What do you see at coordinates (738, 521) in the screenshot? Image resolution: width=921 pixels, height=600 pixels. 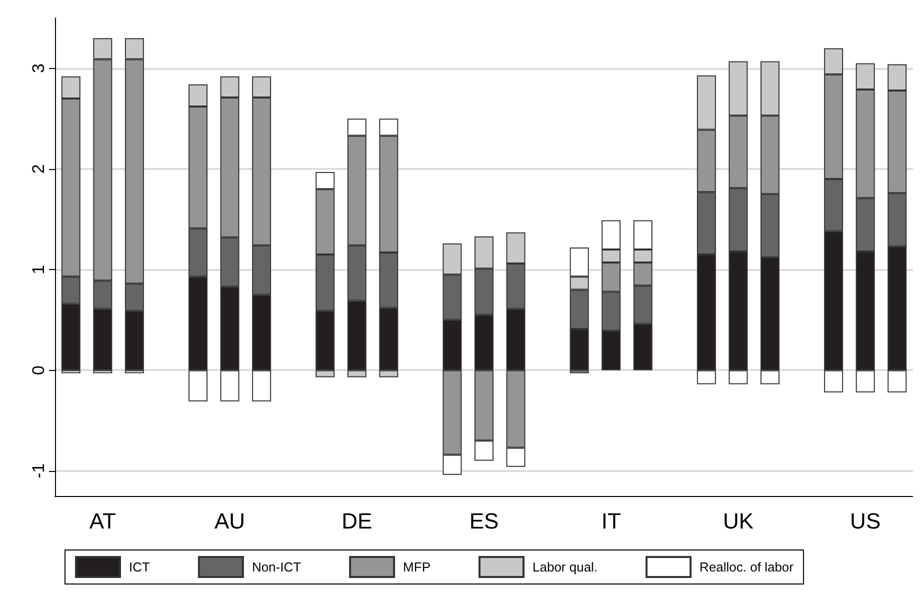 I see `x-tick-label: UK` at bounding box center [738, 521].